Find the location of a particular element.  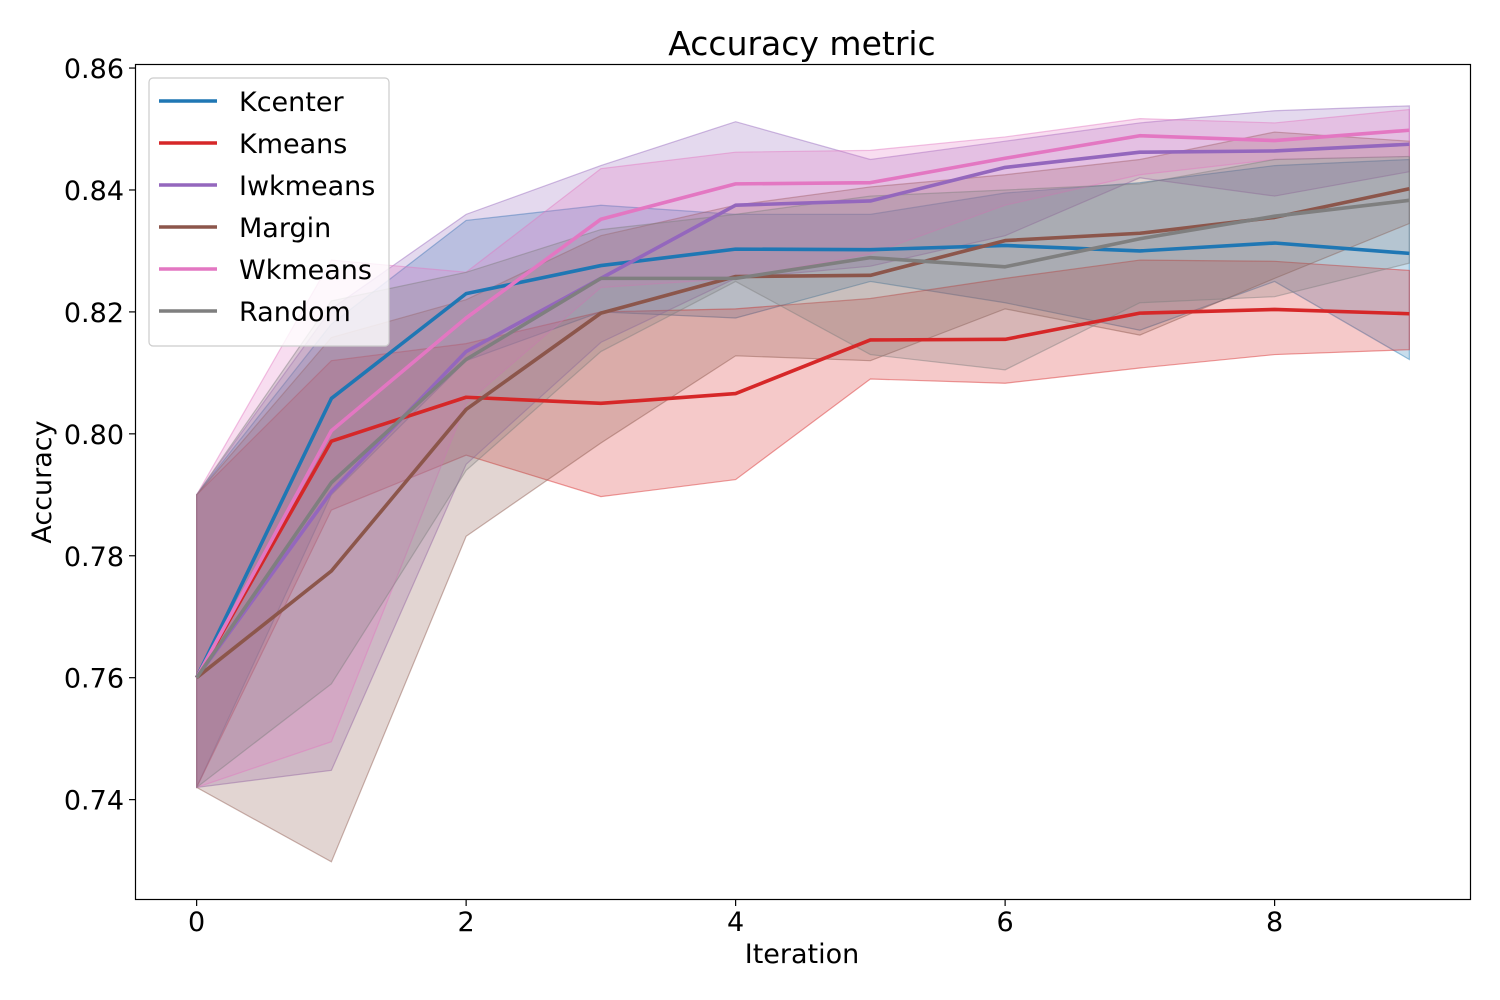

legend-label-iwkmeans: Iwkmeans is located at coordinates (307, 186).